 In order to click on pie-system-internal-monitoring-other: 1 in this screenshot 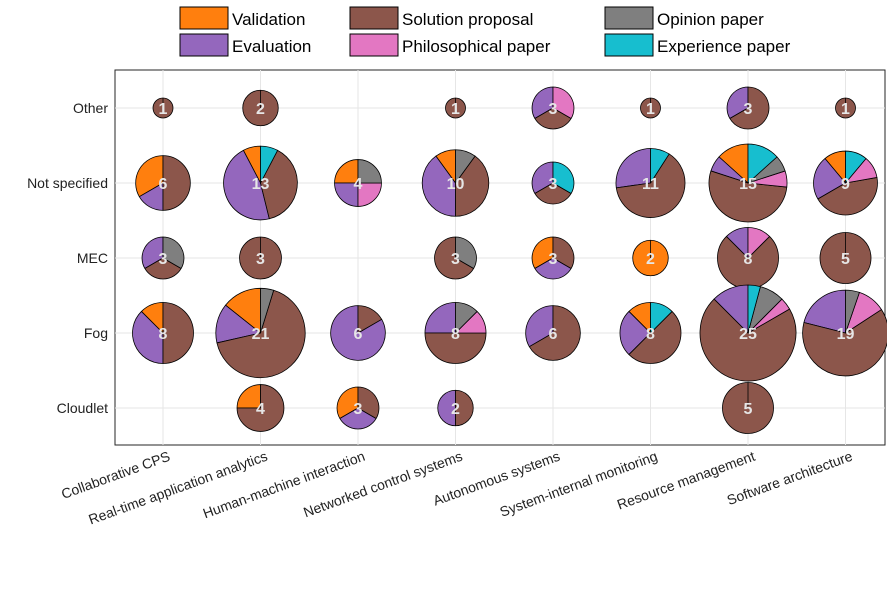, I will do `click(650, 108)`.